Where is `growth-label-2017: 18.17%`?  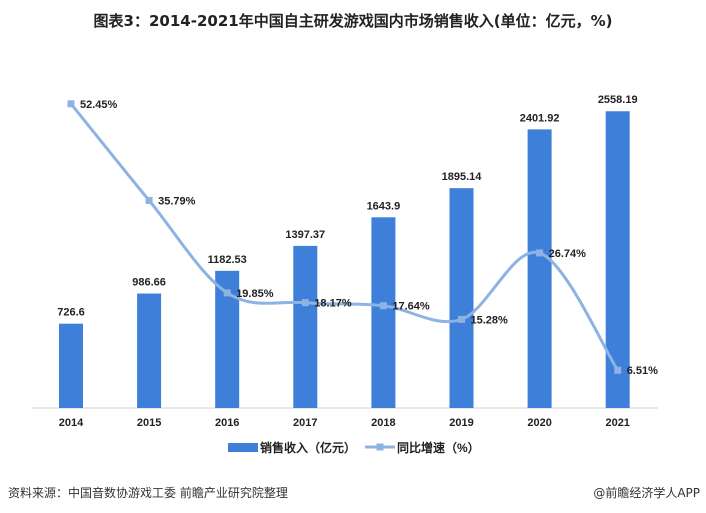 growth-label-2017: 18.17% is located at coordinates (333, 304).